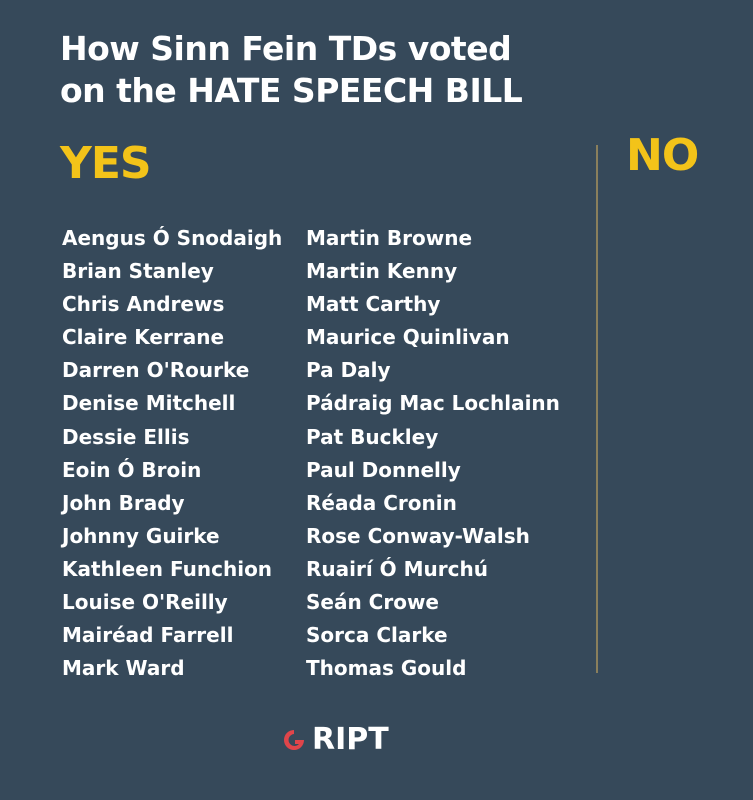 The width and height of the screenshot is (753, 800). What do you see at coordinates (141, 535) in the screenshot?
I see `td-name: Johnny Guirke` at bounding box center [141, 535].